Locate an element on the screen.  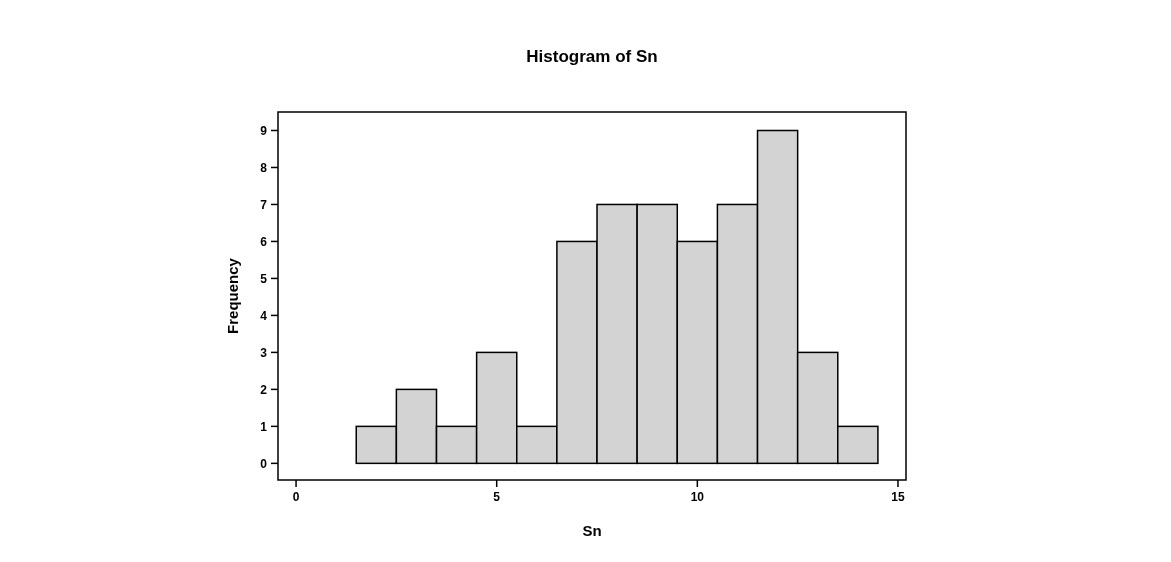
y-tick-label: 3 is located at coordinates (264, 352).